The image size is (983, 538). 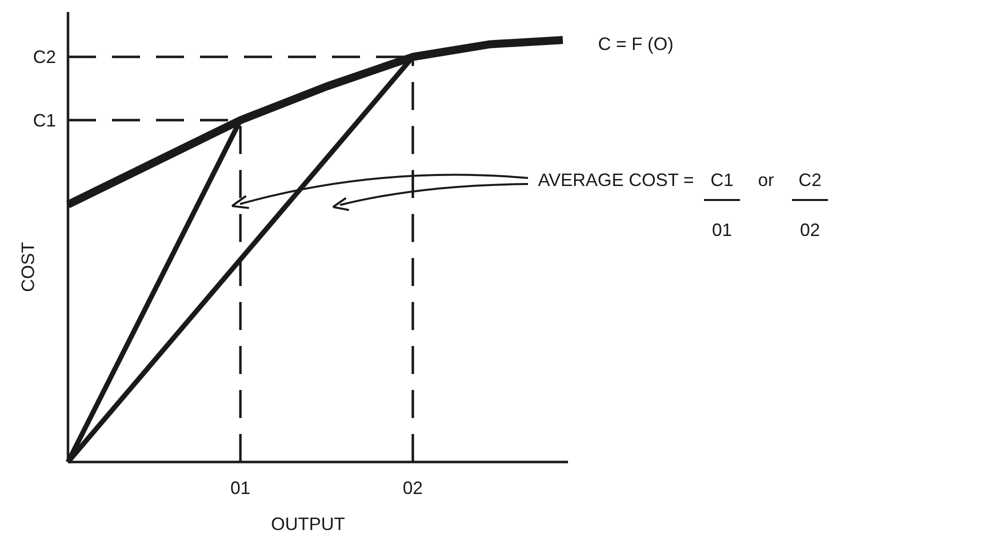 What do you see at coordinates (44, 57) in the screenshot?
I see `annotation: C2` at bounding box center [44, 57].